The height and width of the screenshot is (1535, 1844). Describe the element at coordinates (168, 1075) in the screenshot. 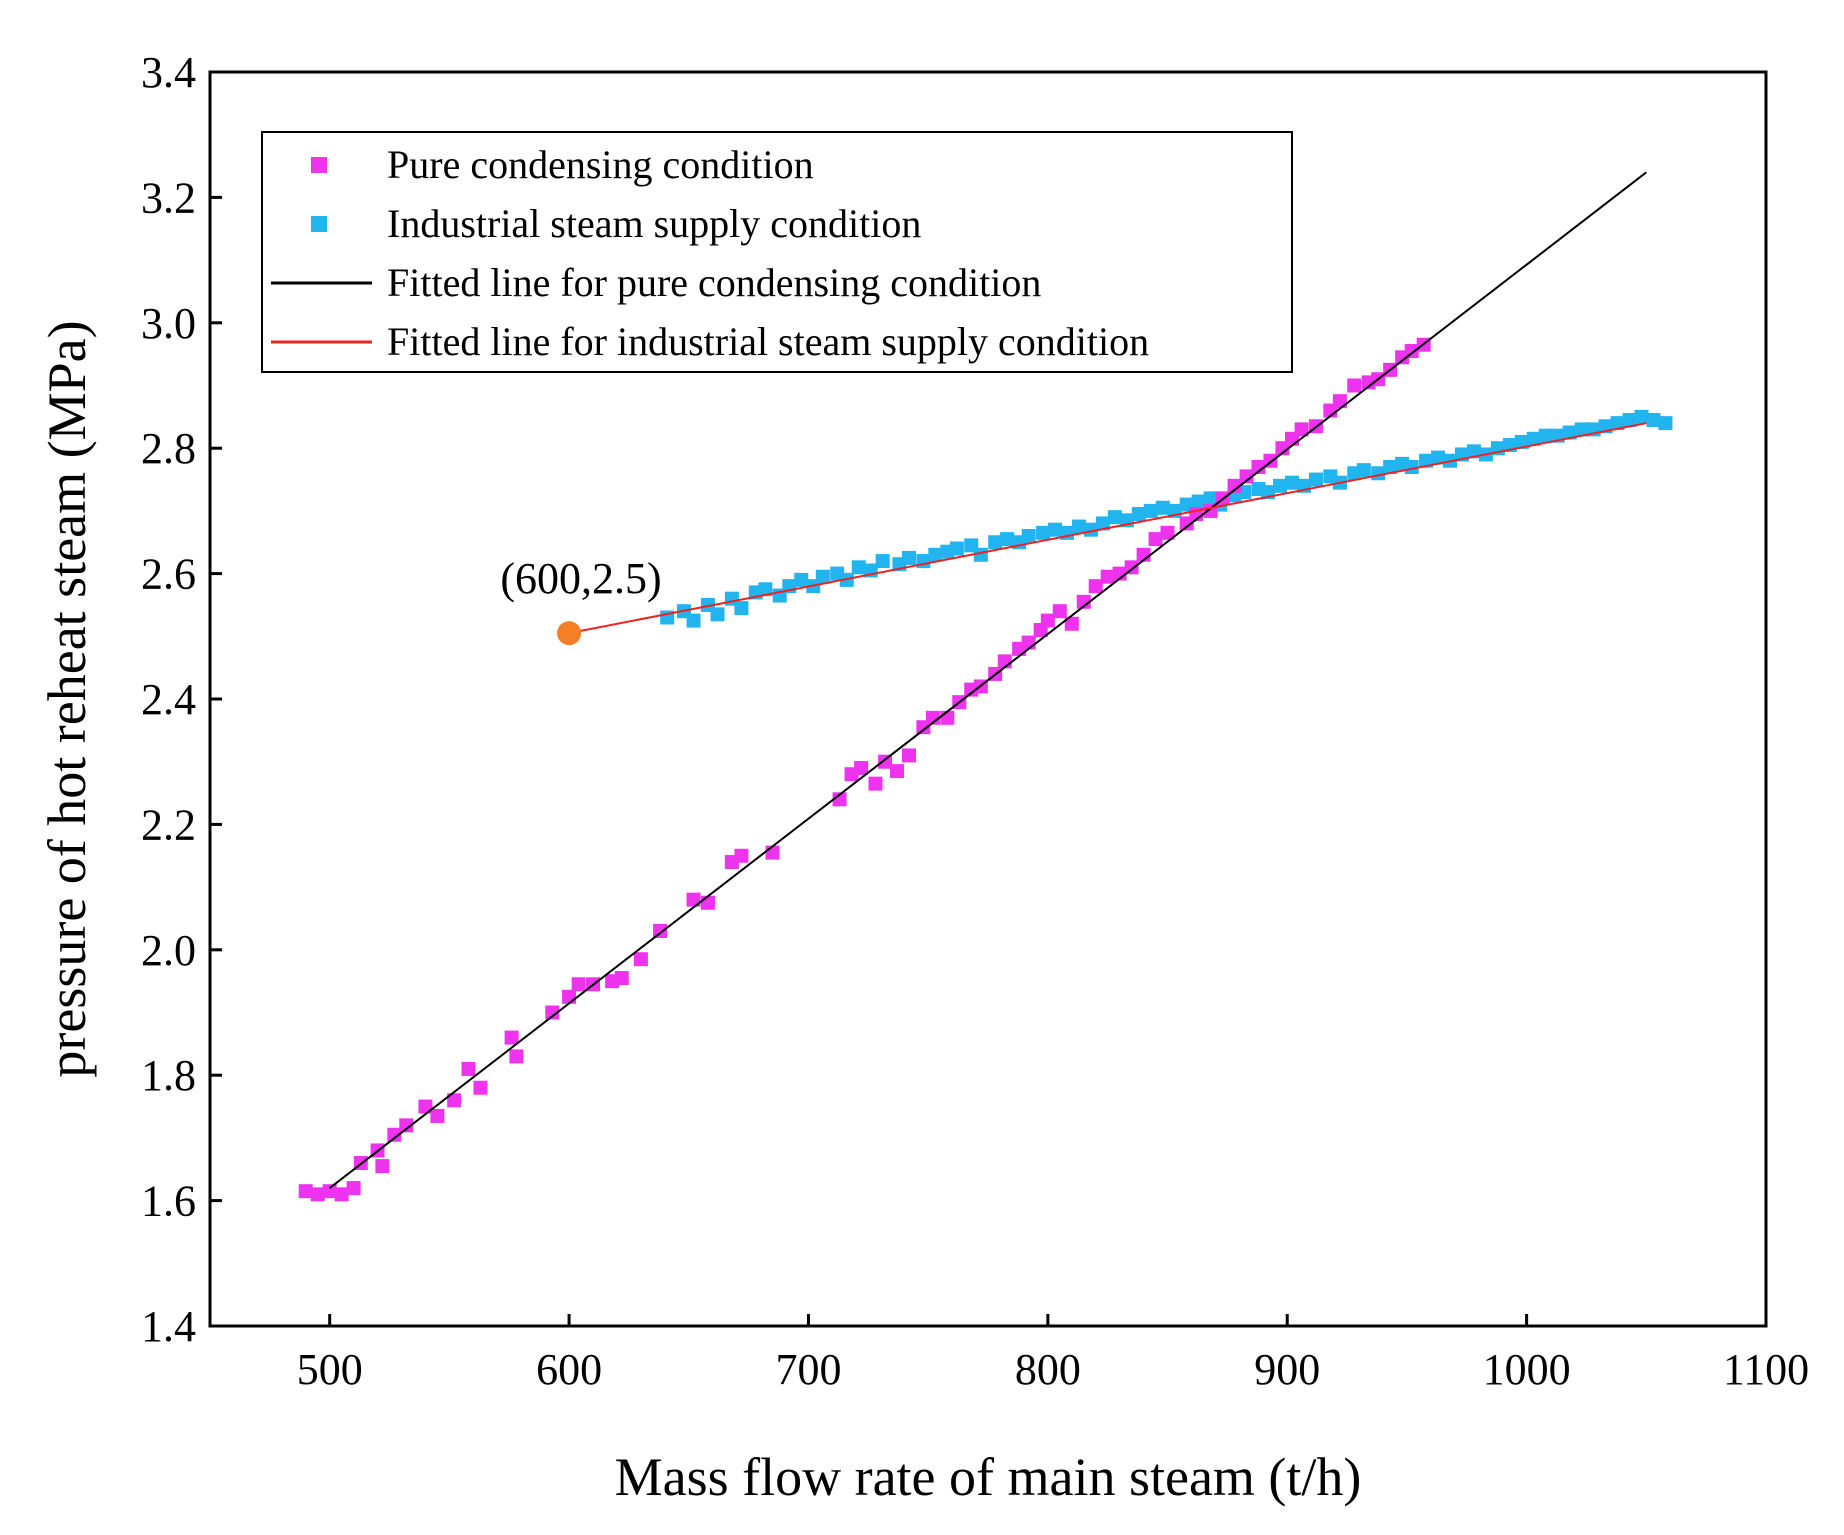

I see `y-tick-label: 1.8` at that location.